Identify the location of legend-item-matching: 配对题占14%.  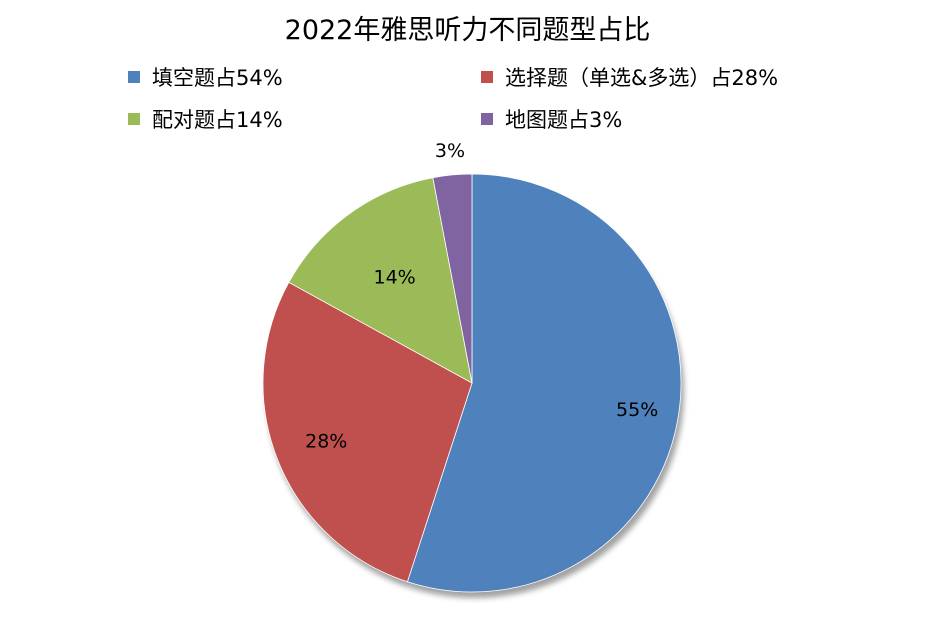
(205, 119).